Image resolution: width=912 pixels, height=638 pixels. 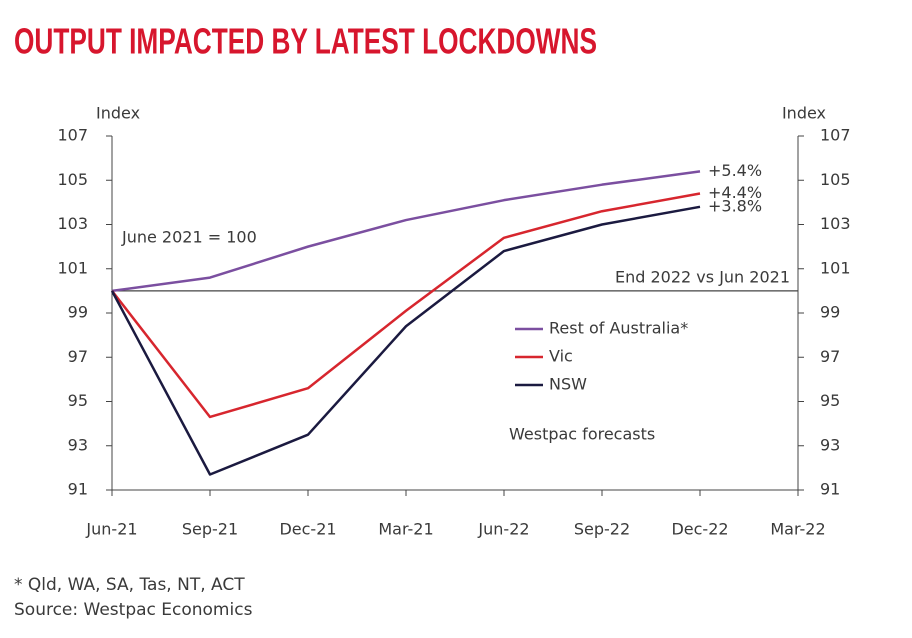 What do you see at coordinates (72, 135) in the screenshot?
I see `y-tick-label: 107` at bounding box center [72, 135].